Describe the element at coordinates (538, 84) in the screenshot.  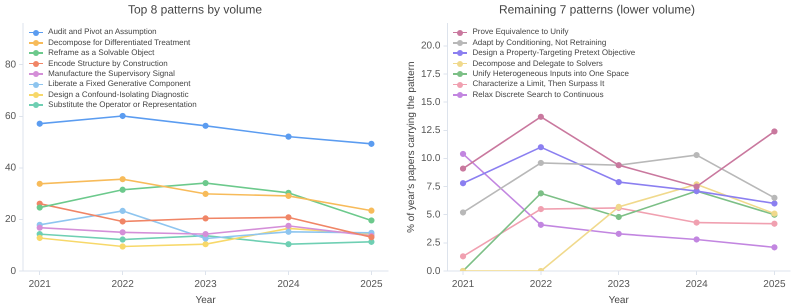
I see `legend-label: Characterize a Limit, Then Surpass It` at that location.